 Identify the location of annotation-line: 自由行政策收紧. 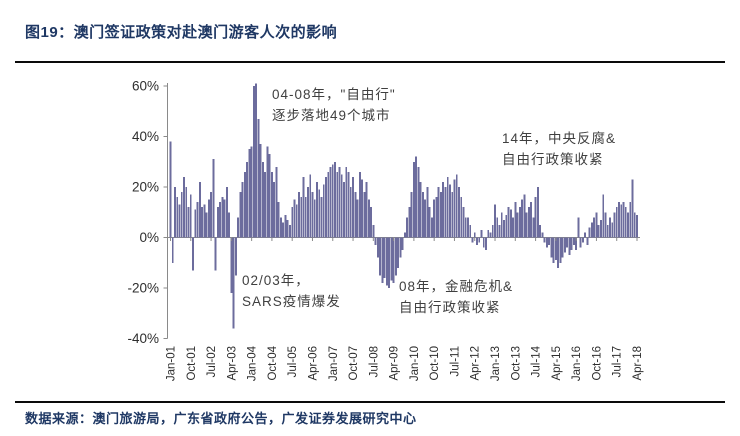
(450, 307).